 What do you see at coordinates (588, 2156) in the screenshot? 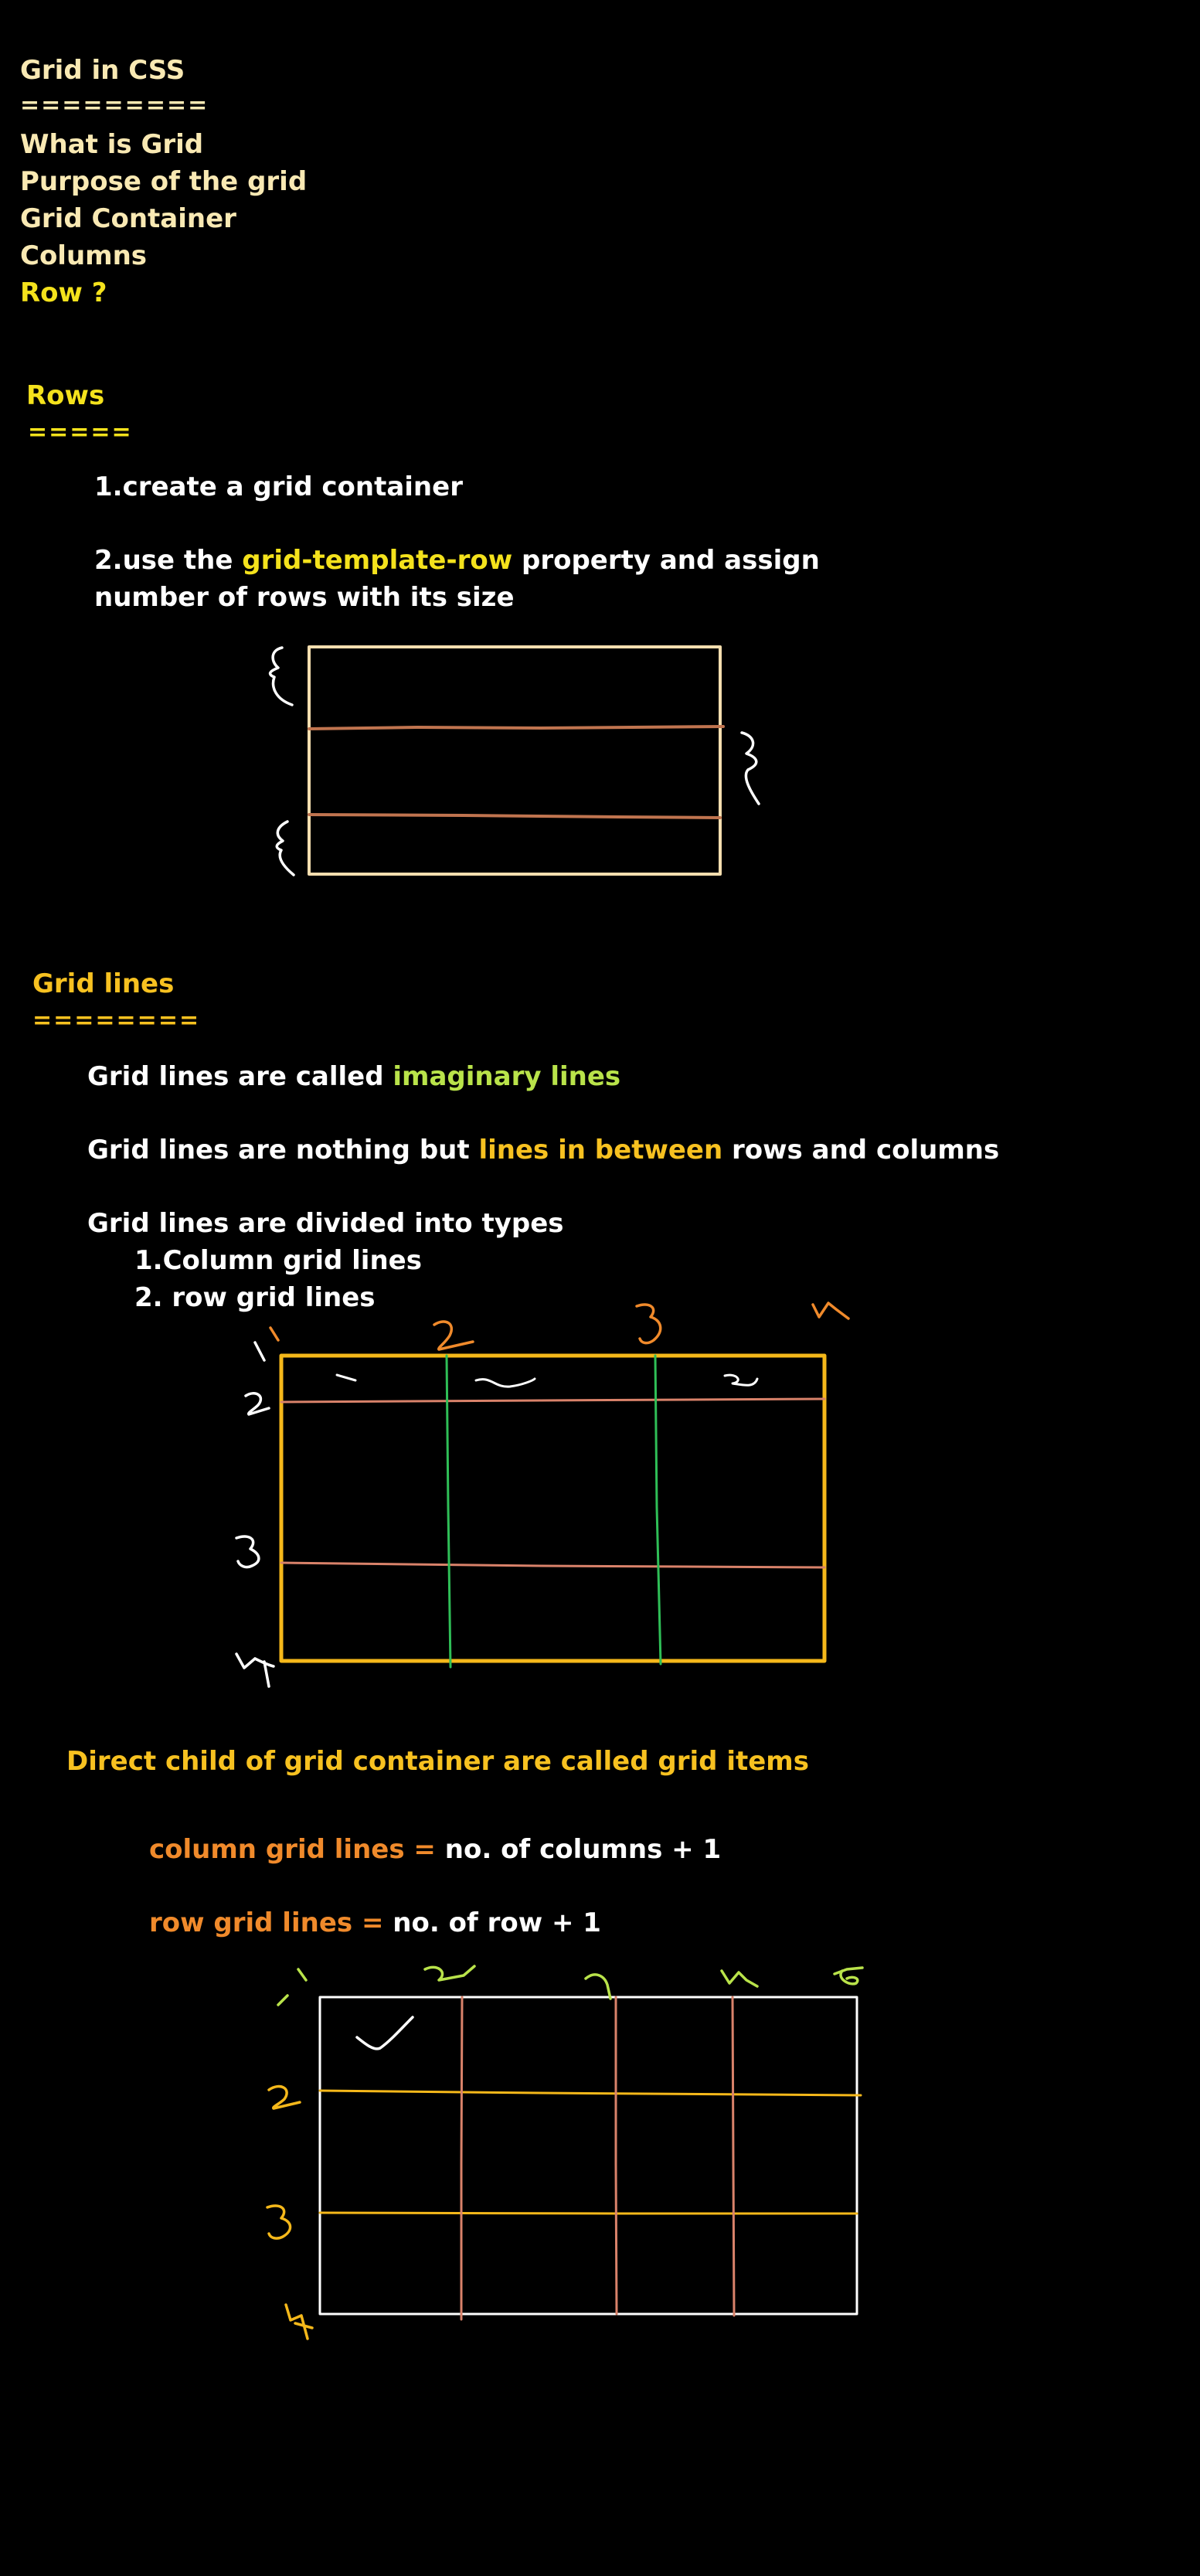
I see `grid-items-container-outline` at bounding box center [588, 2156].